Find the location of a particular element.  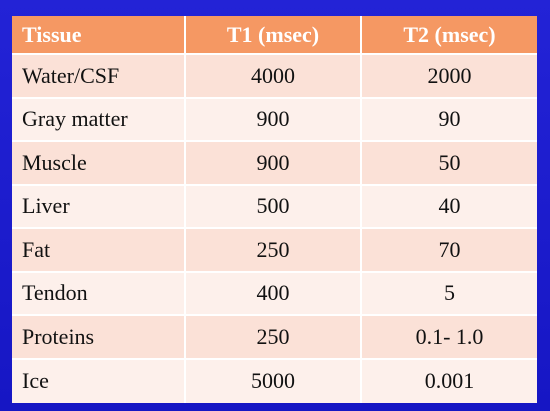

table-header: Tissue T1 (msec) T2 (msec) is located at coordinates (274, 35).